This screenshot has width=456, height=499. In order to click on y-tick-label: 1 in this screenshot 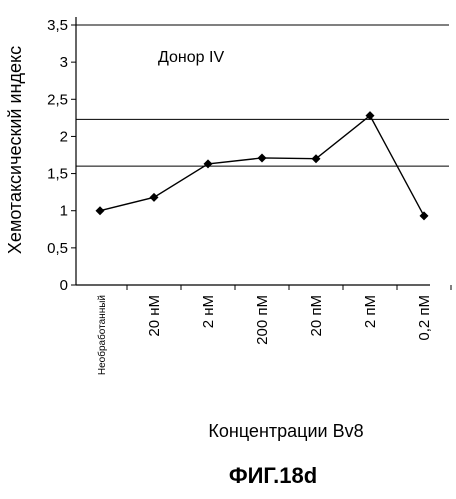, I will do `click(64, 211)`.